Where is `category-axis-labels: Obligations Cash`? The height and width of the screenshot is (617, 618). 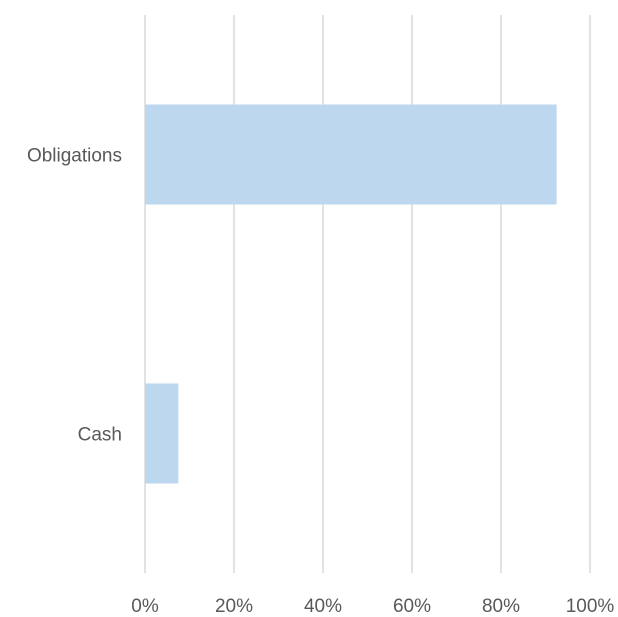
category-axis-labels: Obligations Cash is located at coordinates (74, 296).